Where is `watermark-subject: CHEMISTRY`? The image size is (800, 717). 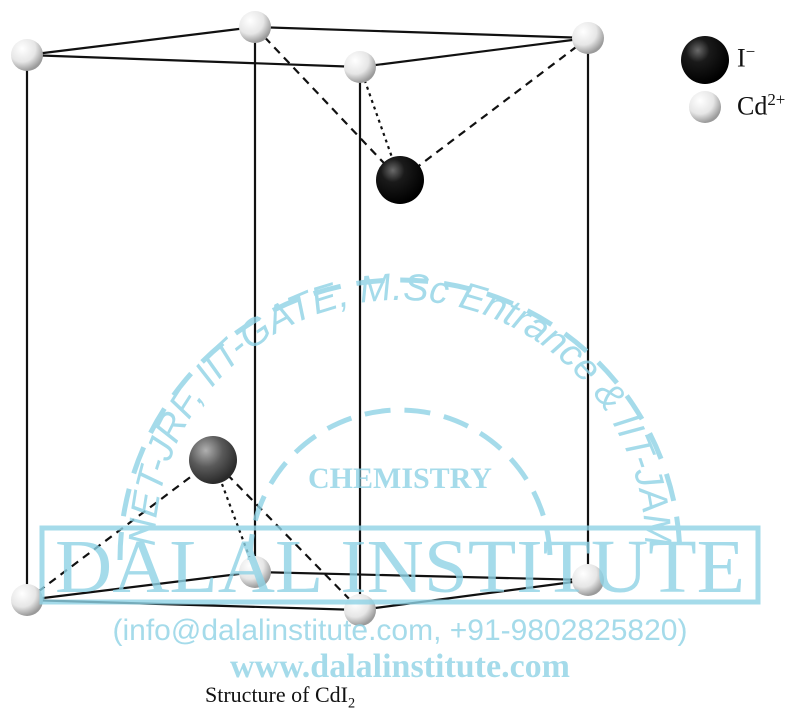
watermark-subject: CHEMISTRY is located at coordinates (400, 478).